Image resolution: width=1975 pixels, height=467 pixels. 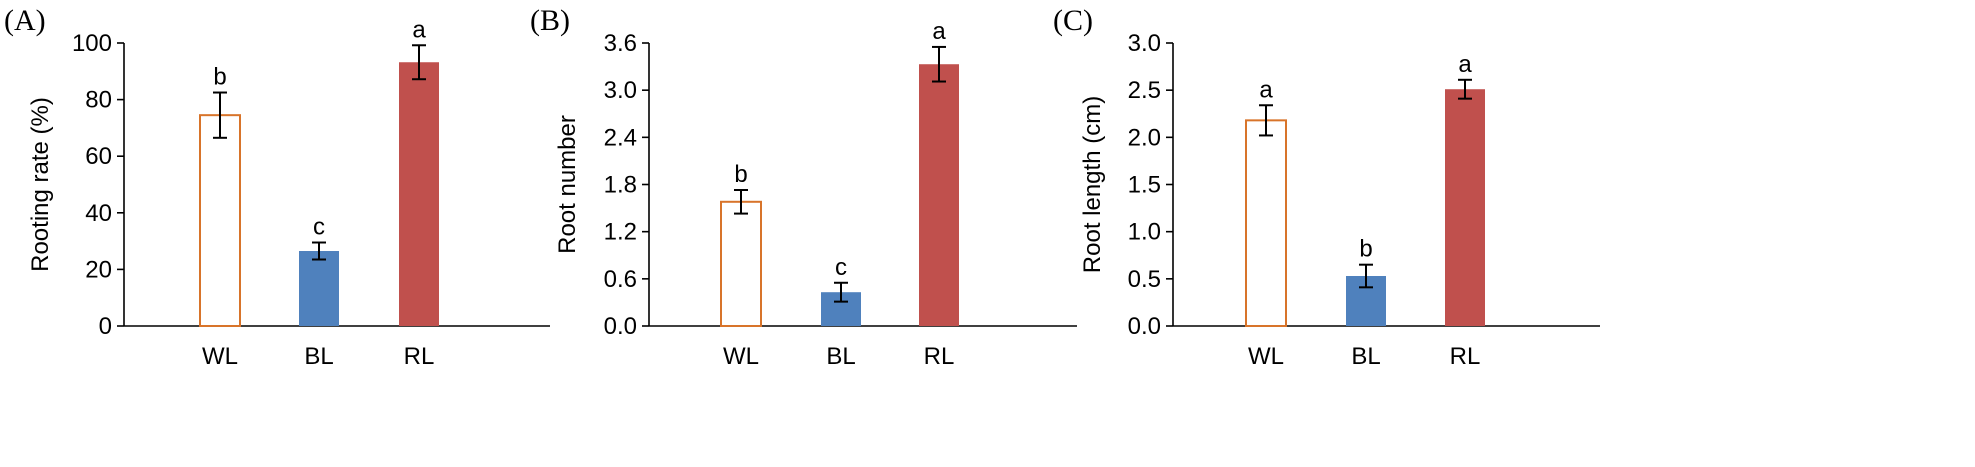 What do you see at coordinates (98, 213) in the screenshot?
I see `y-tick-label: 40` at bounding box center [98, 213].